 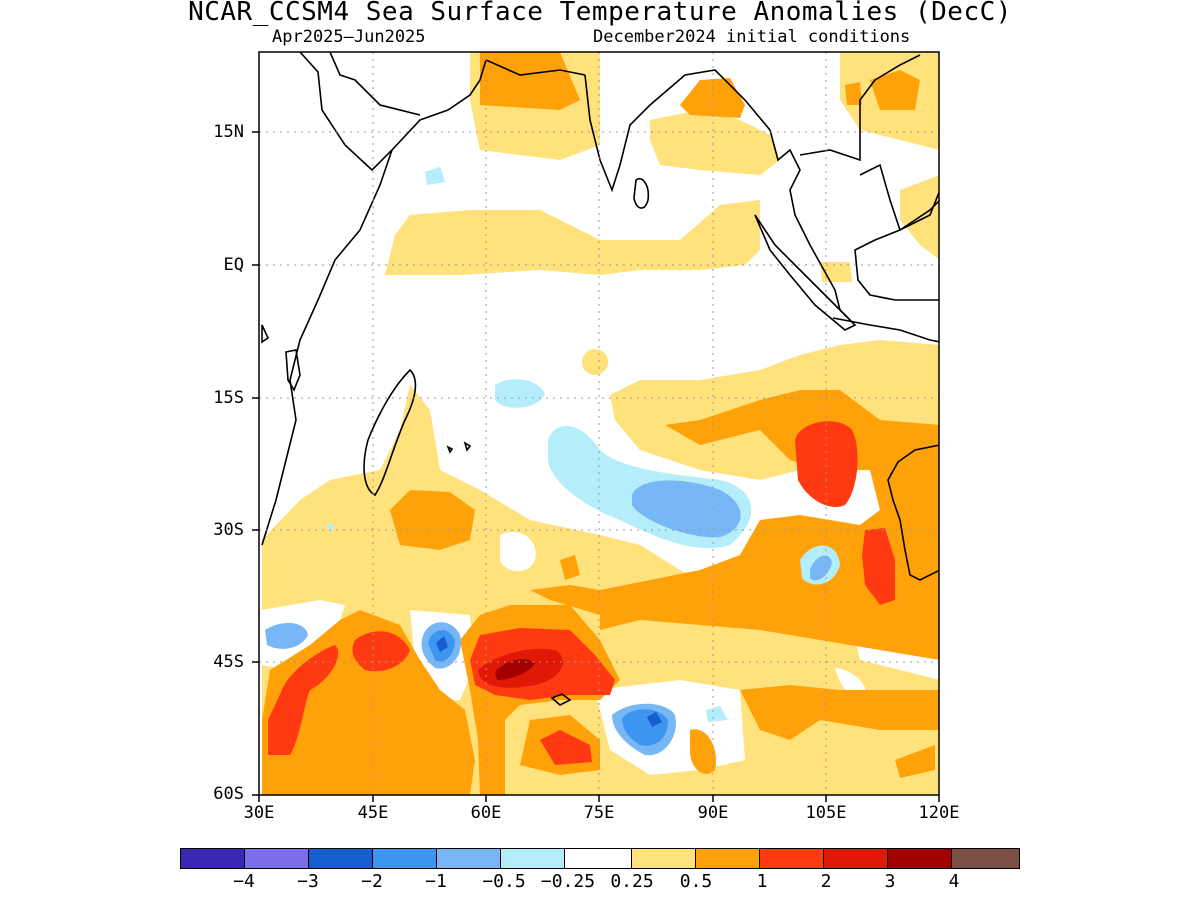 I want to click on colorbar-label: 3, so click(x=890, y=881).